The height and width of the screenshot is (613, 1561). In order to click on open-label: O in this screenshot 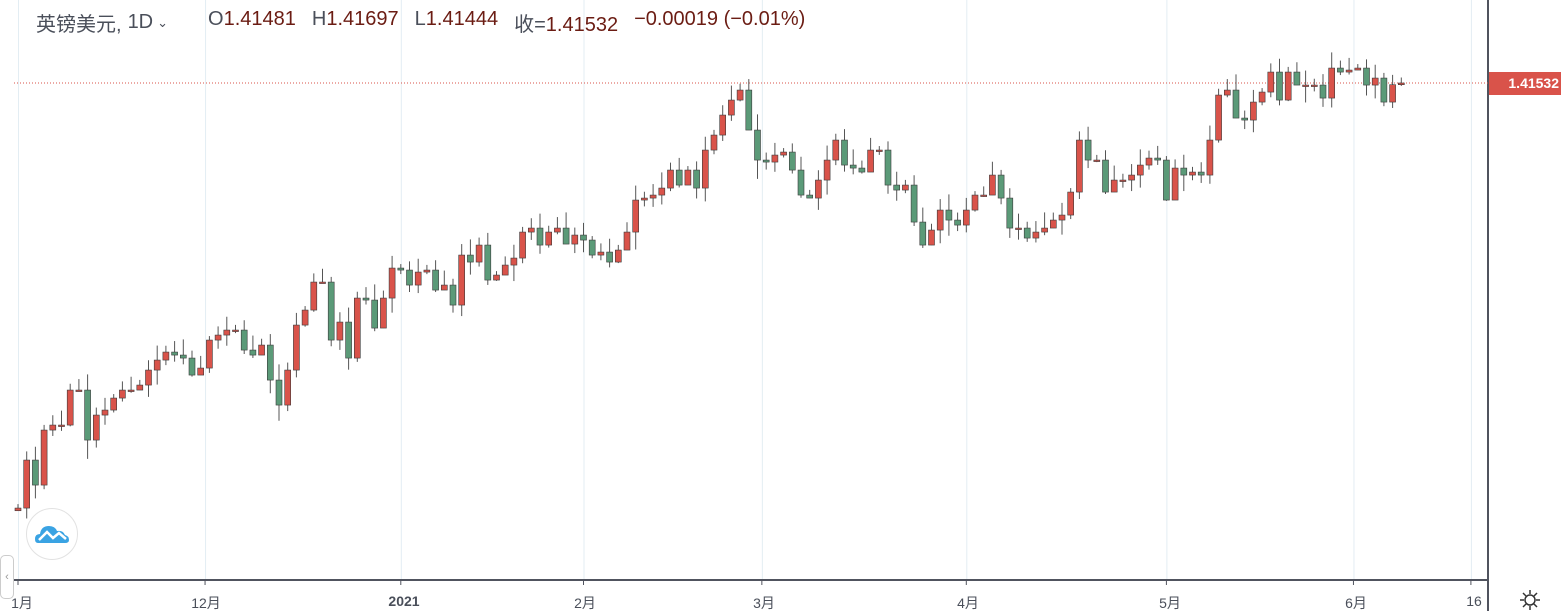, I will do `click(216, 19)`.